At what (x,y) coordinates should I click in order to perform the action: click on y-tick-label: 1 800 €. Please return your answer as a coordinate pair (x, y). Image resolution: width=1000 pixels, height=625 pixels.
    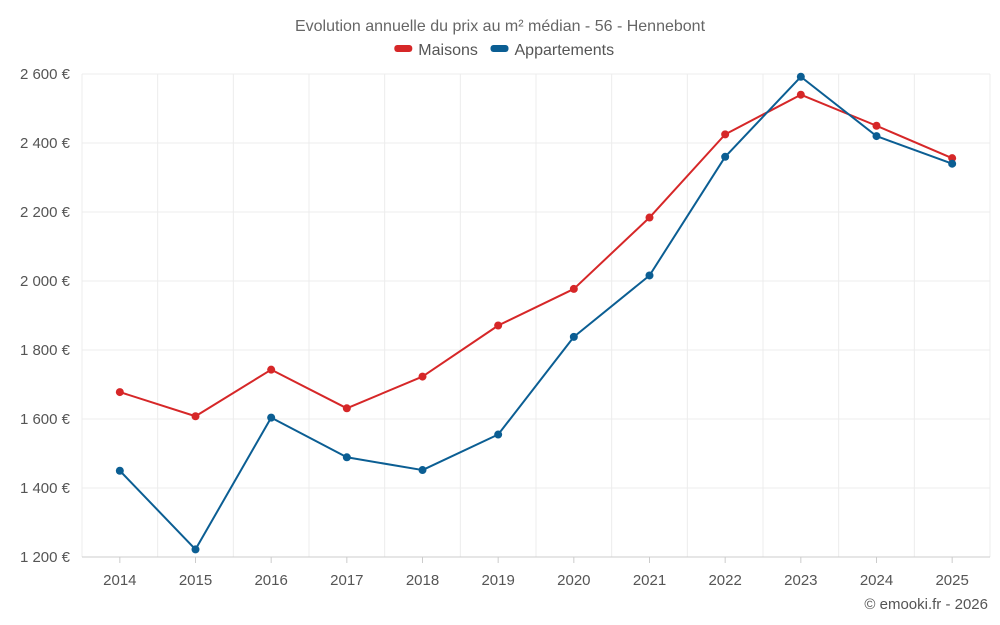
    Looking at the image, I should click on (45, 350).